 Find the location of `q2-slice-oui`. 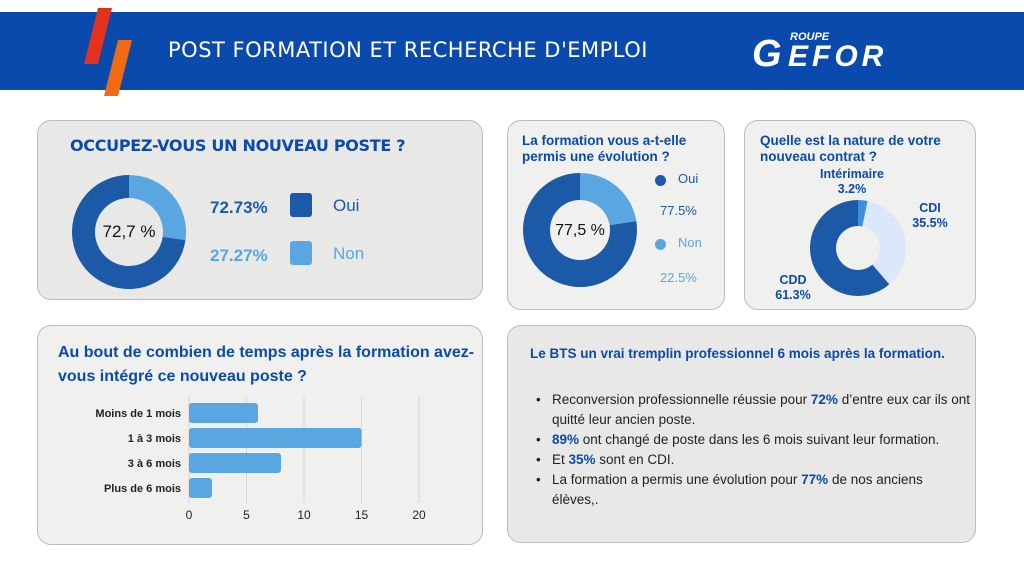

q2-slice-oui is located at coordinates (580, 230).